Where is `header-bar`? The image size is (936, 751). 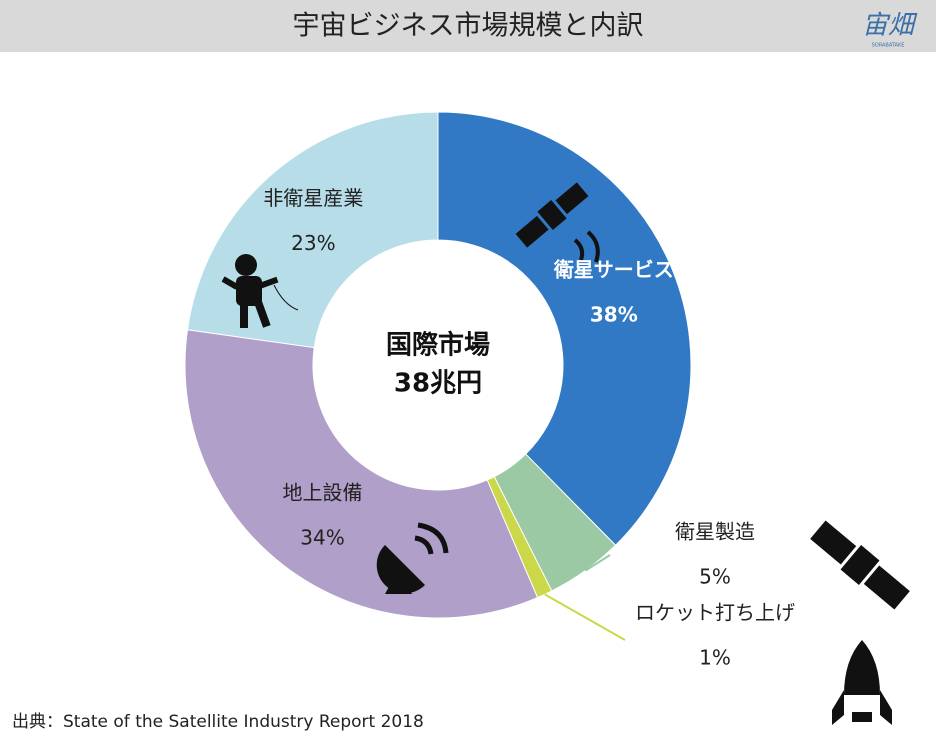 header-bar is located at coordinates (468, 26).